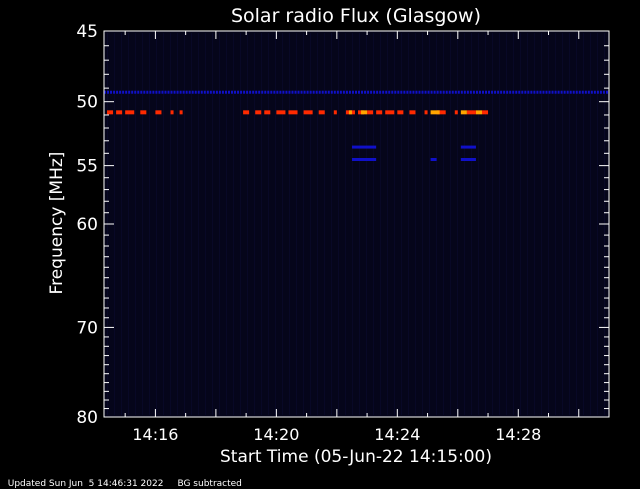 Image resolution: width=640 pixels, height=489 pixels. I want to click on x-tick-label: 14:24, so click(397, 434).